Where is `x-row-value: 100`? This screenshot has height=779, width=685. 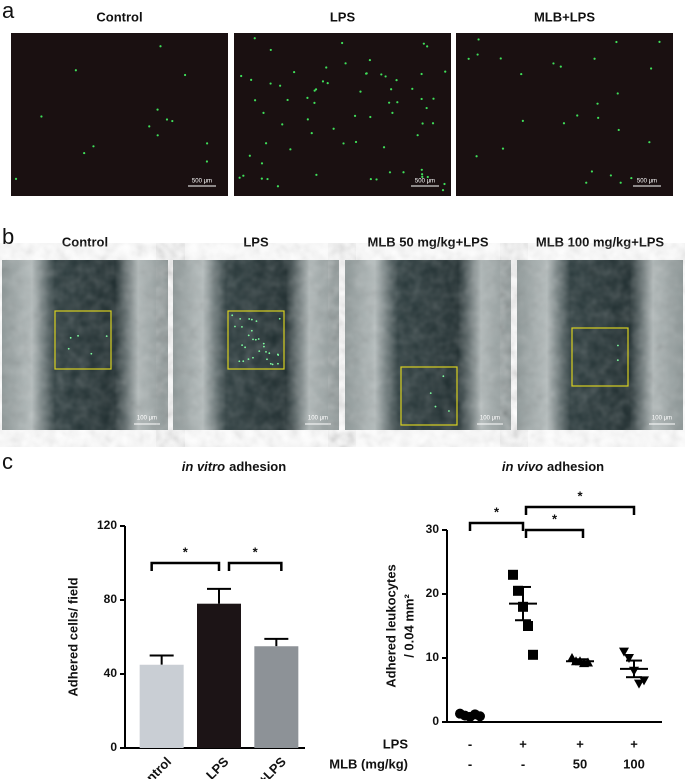 x-row-value: 100 is located at coordinates (634, 763).